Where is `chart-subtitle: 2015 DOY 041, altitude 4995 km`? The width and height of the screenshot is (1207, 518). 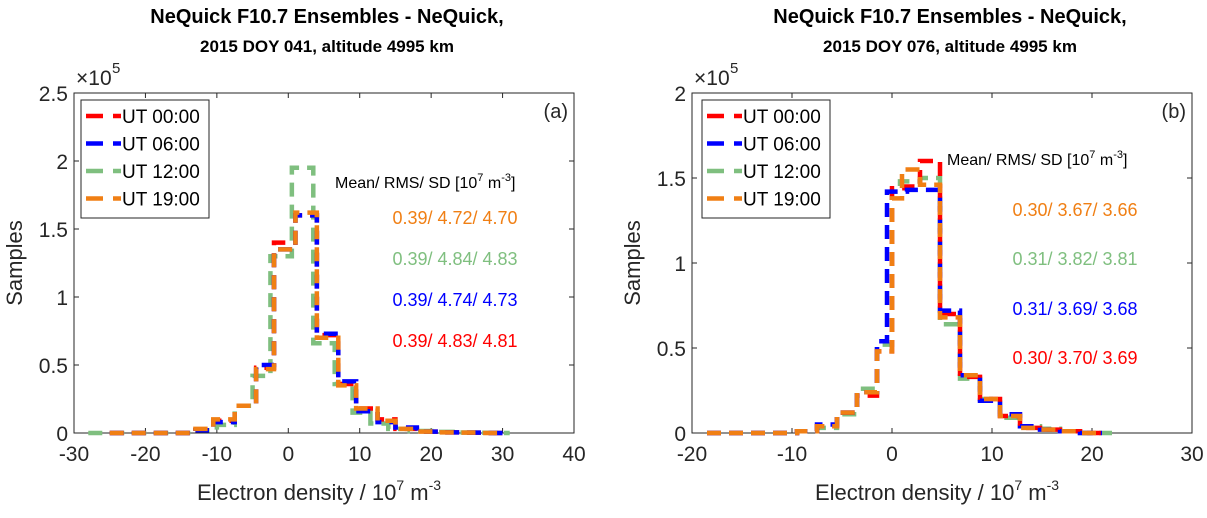
chart-subtitle: 2015 DOY 041, altitude 4995 km is located at coordinates (327, 46).